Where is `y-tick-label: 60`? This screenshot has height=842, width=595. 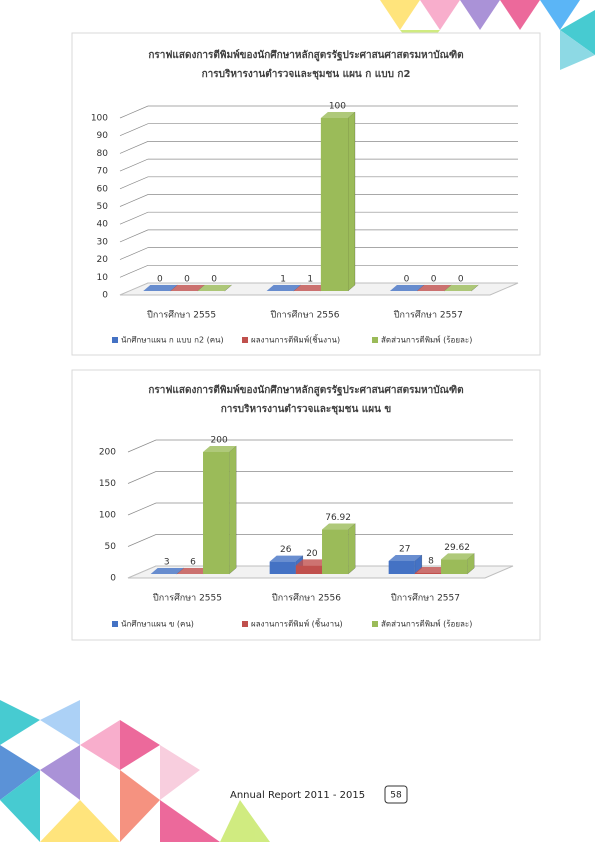
y-tick-label: 60 is located at coordinates (103, 189).